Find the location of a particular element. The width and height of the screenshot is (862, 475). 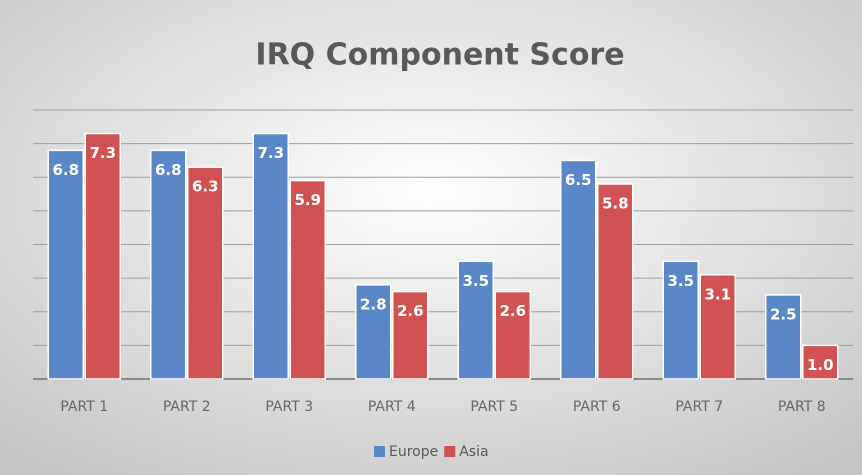

x-tick-label: PART 5 is located at coordinates (494, 407).